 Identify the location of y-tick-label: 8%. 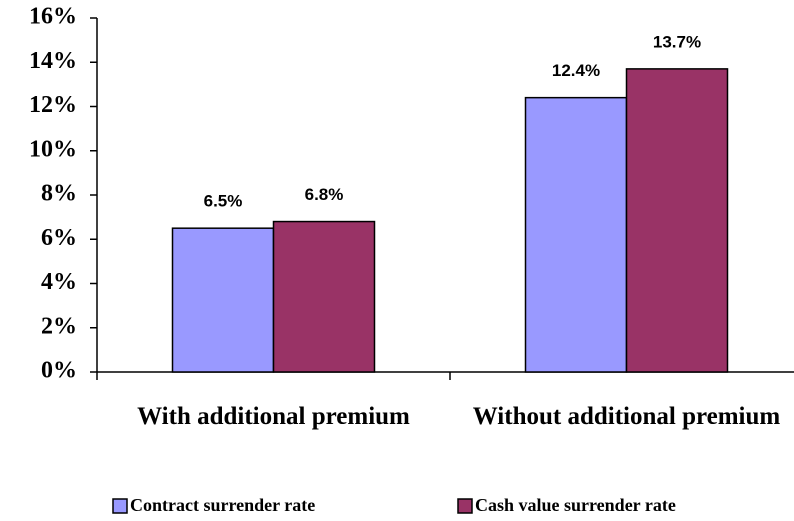
(59, 194).